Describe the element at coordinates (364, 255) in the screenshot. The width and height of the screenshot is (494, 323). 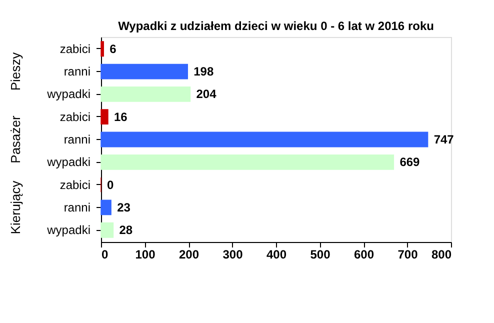
I see `x-tick-label: 600` at that location.